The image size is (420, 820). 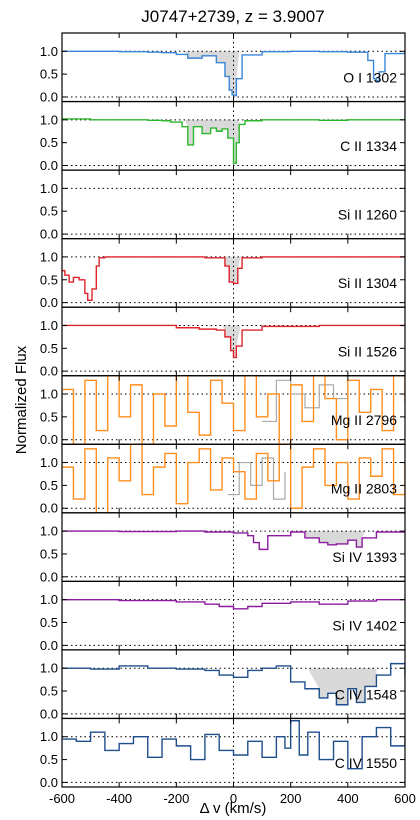 What do you see at coordinates (119, 798) in the screenshot?
I see `x-tick-label: -400` at bounding box center [119, 798].